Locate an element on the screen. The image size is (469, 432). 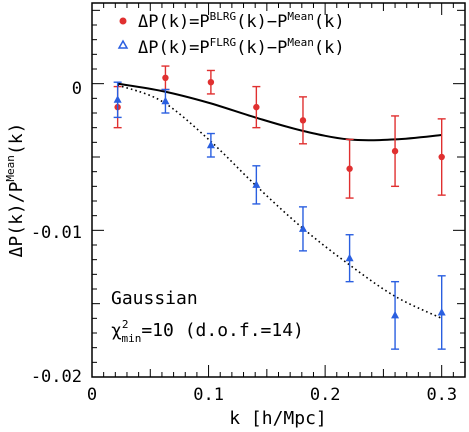
x-tick-label-2: 0.2 is located at coordinates (325, 395).